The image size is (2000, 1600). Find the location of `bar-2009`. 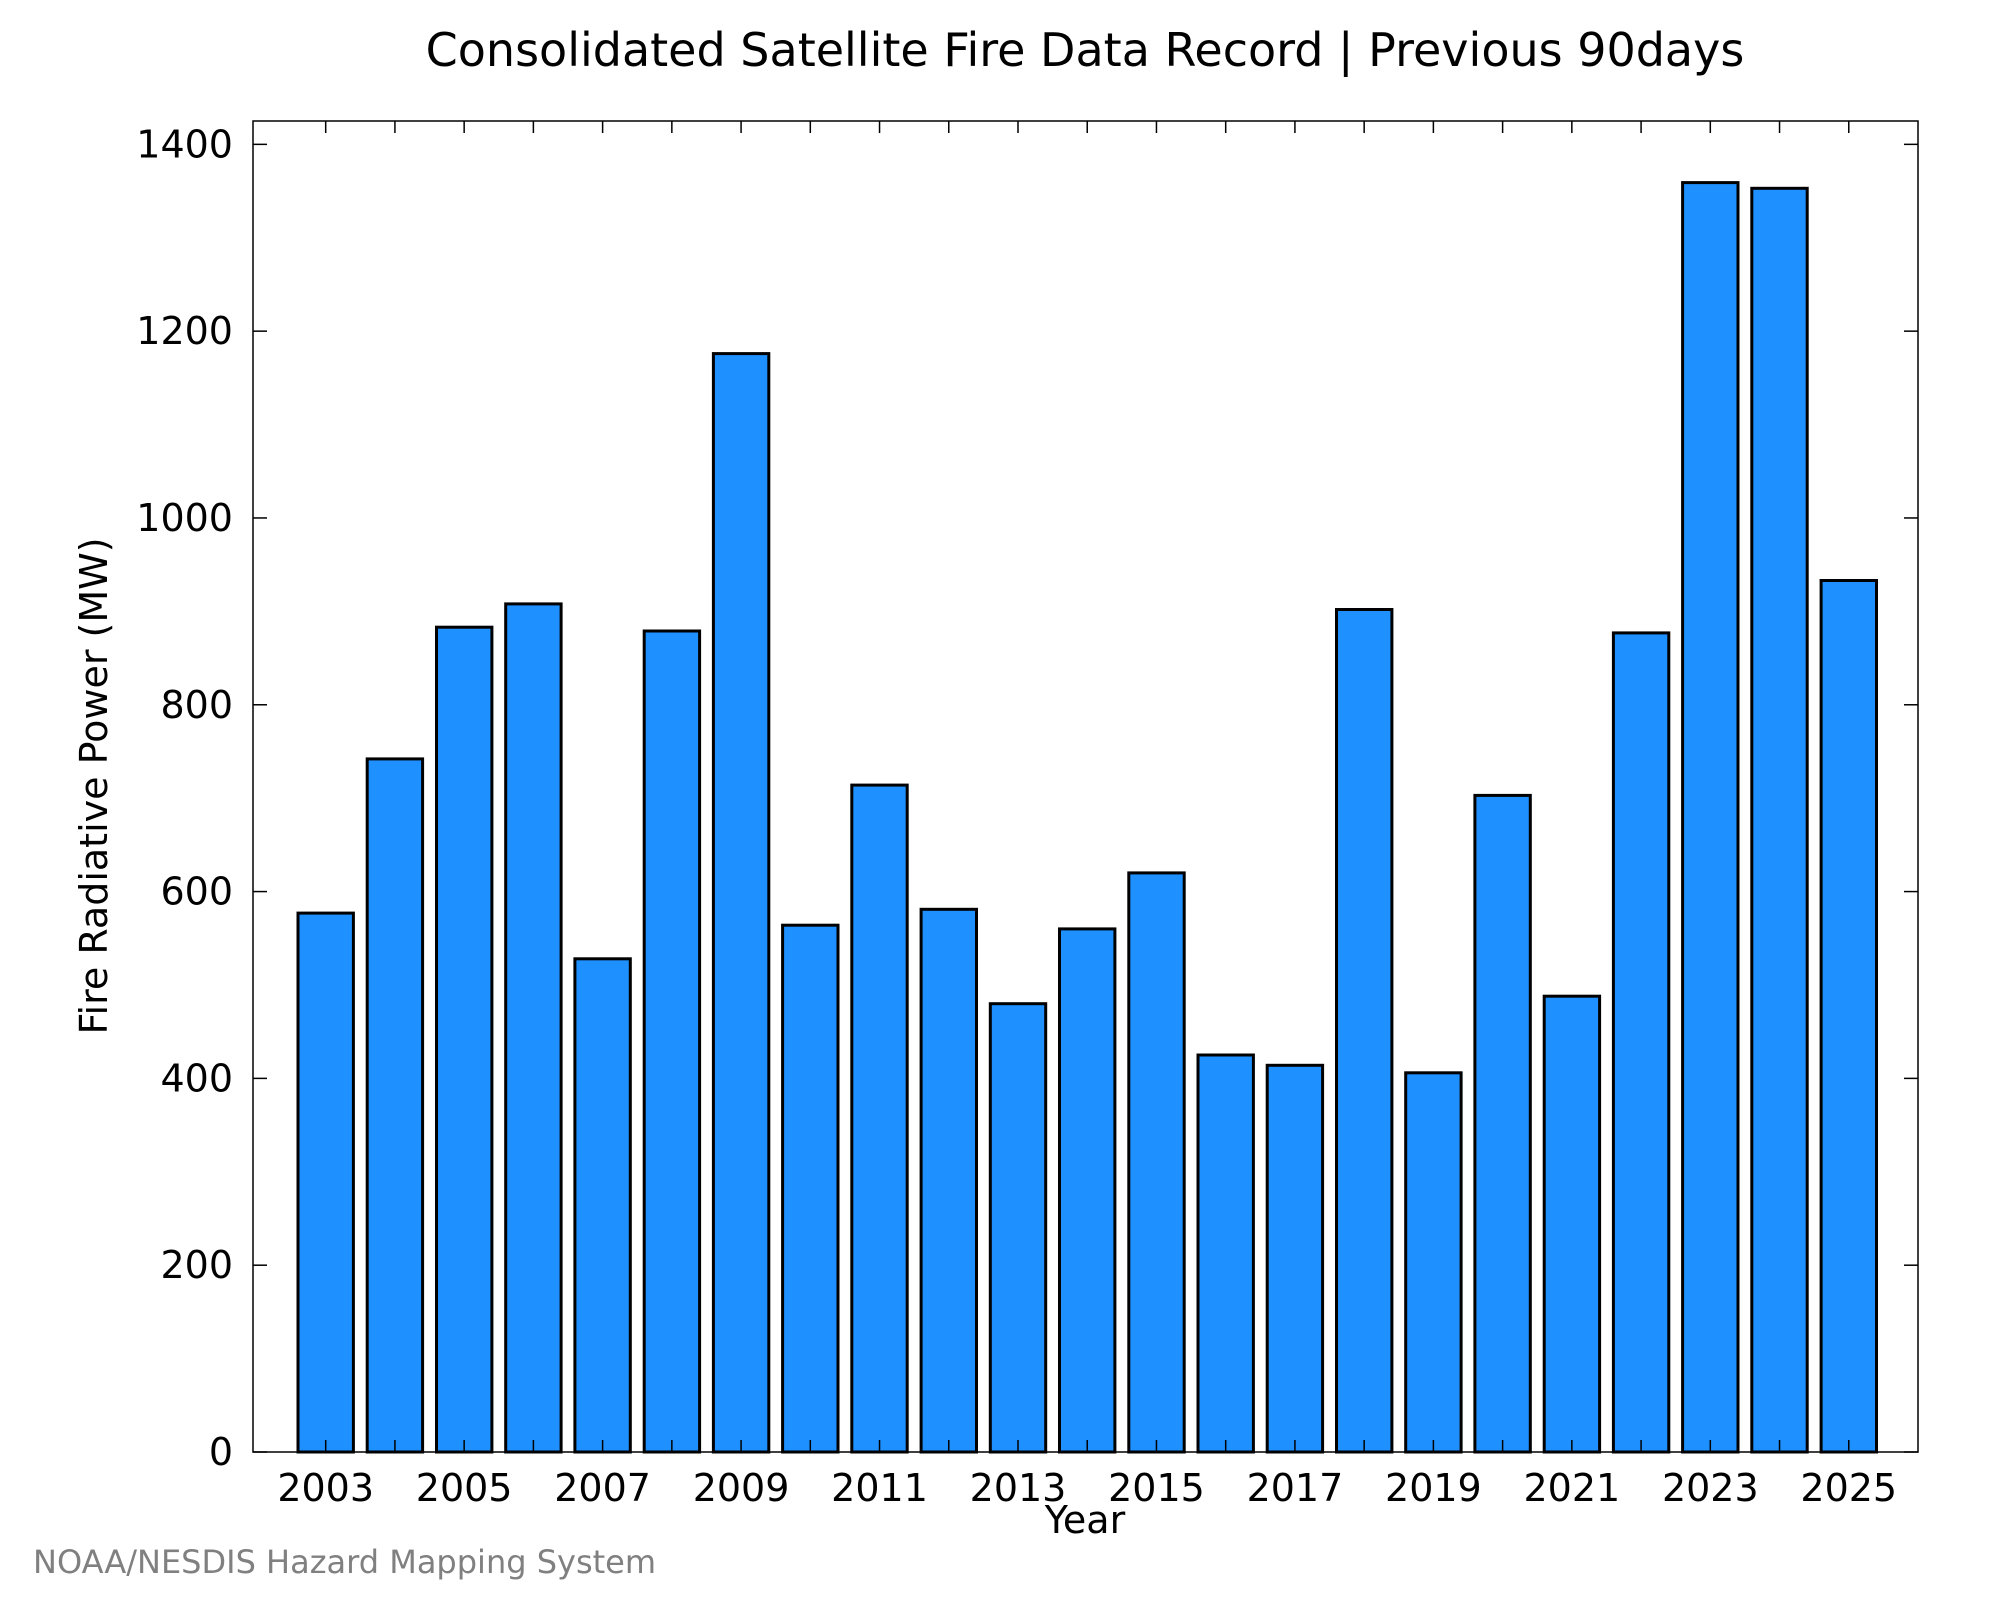

bar-2009 is located at coordinates (741, 903).